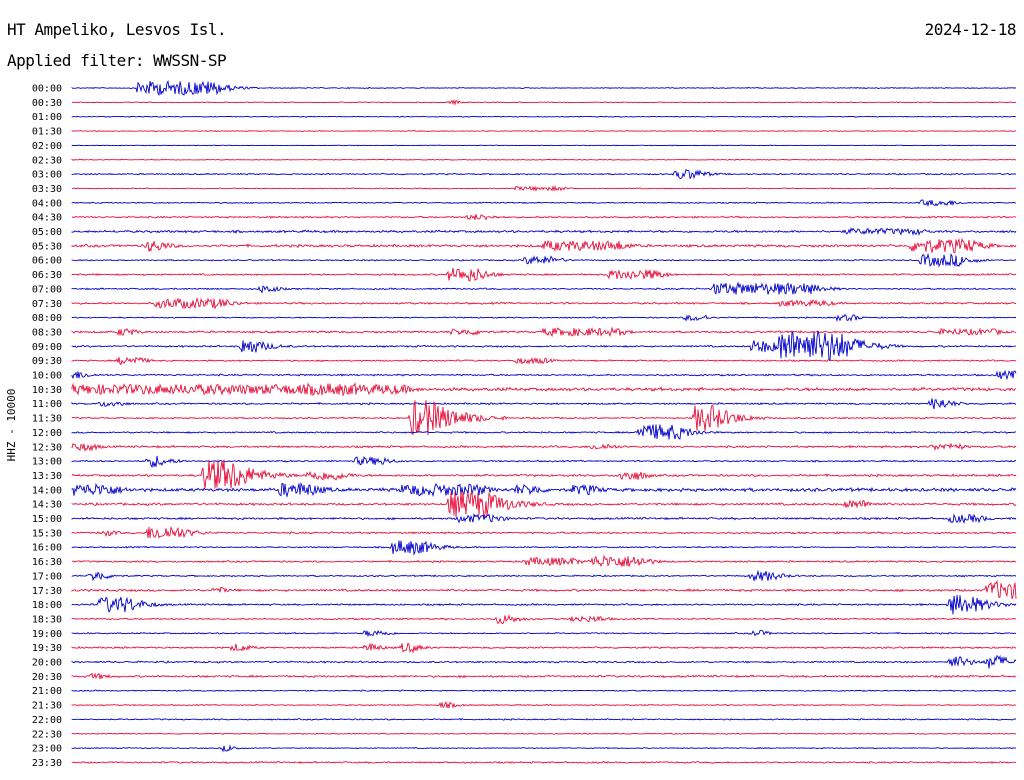 The width and height of the screenshot is (1024, 780). Describe the element at coordinates (47, 289) in the screenshot. I see `row-time-label: 07:00` at that location.